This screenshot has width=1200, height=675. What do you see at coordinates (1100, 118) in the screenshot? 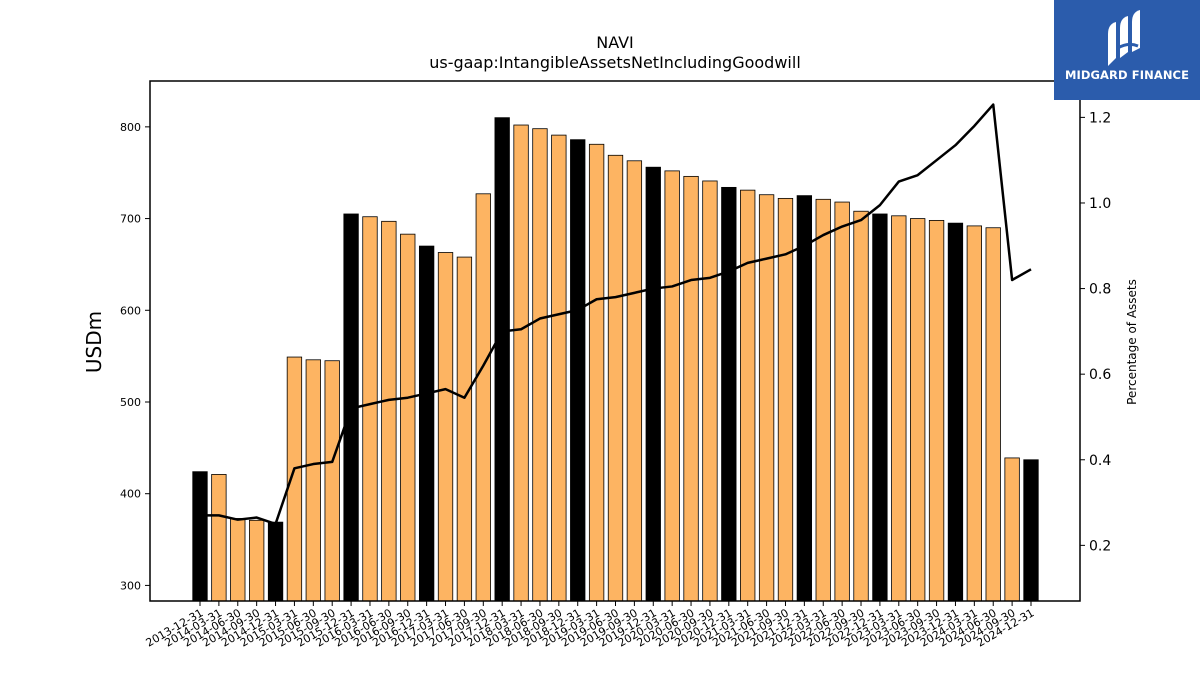
I see `y2-tick-label: 1.2` at bounding box center [1100, 118].